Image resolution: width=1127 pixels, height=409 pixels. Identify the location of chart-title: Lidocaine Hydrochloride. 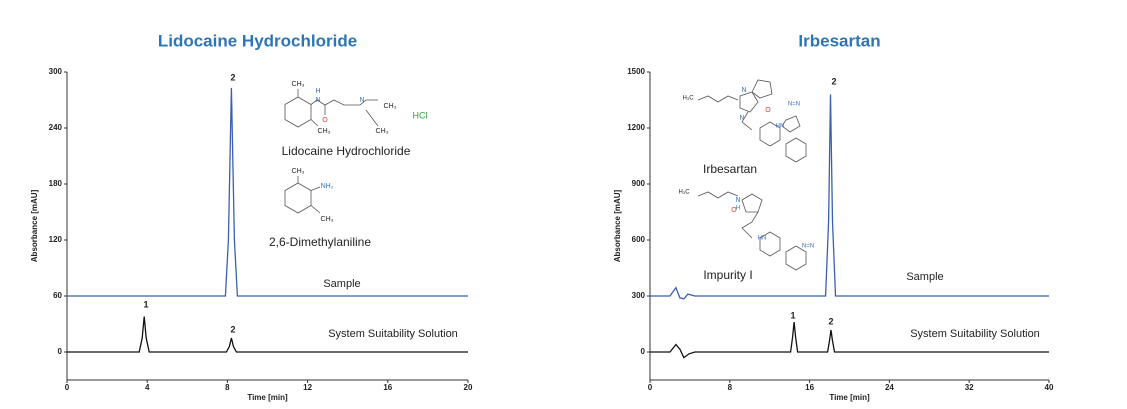
(257, 40).